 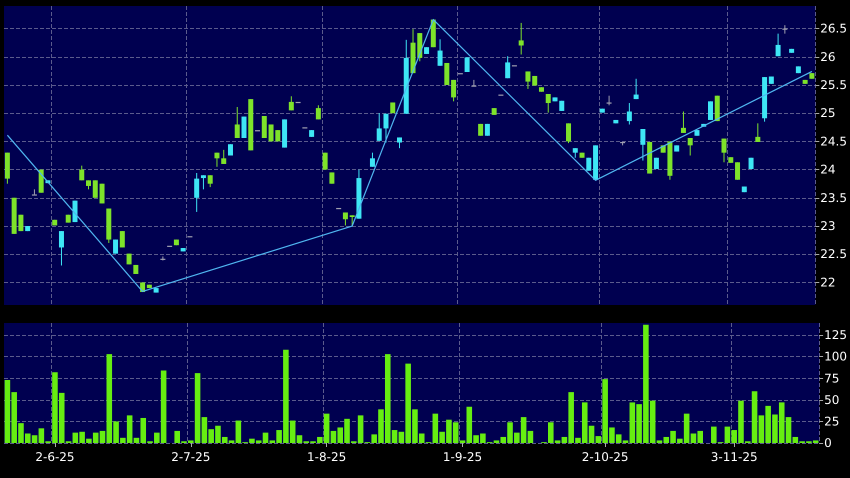 I want to click on y-tick-label: 26, so click(x=828, y=57).